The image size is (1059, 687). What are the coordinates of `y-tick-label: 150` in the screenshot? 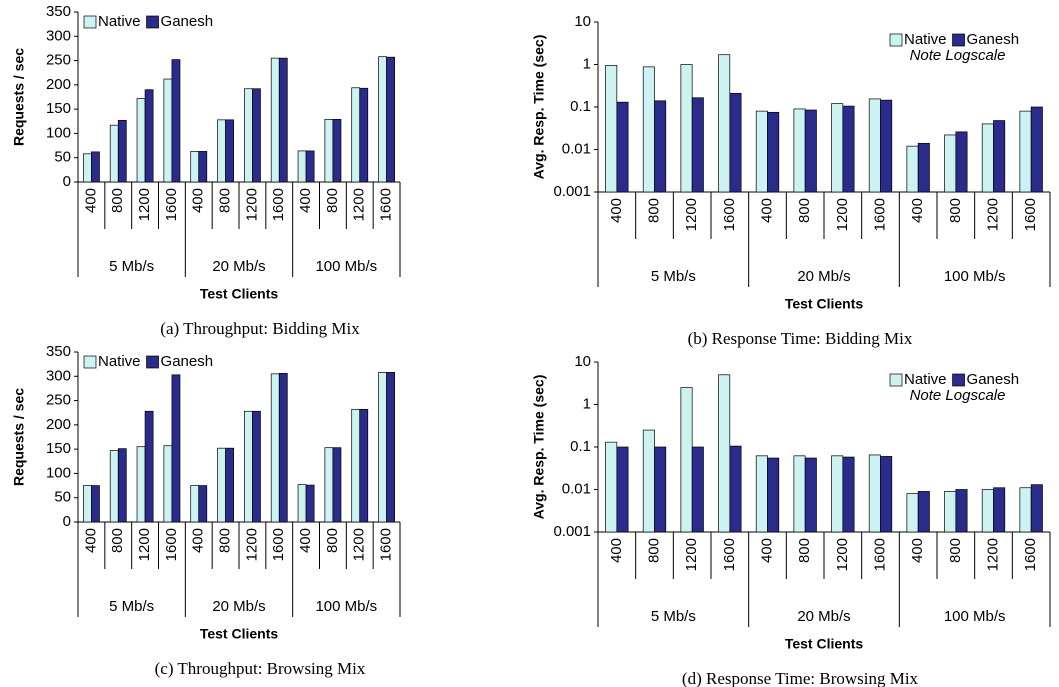 It's located at (58, 108).